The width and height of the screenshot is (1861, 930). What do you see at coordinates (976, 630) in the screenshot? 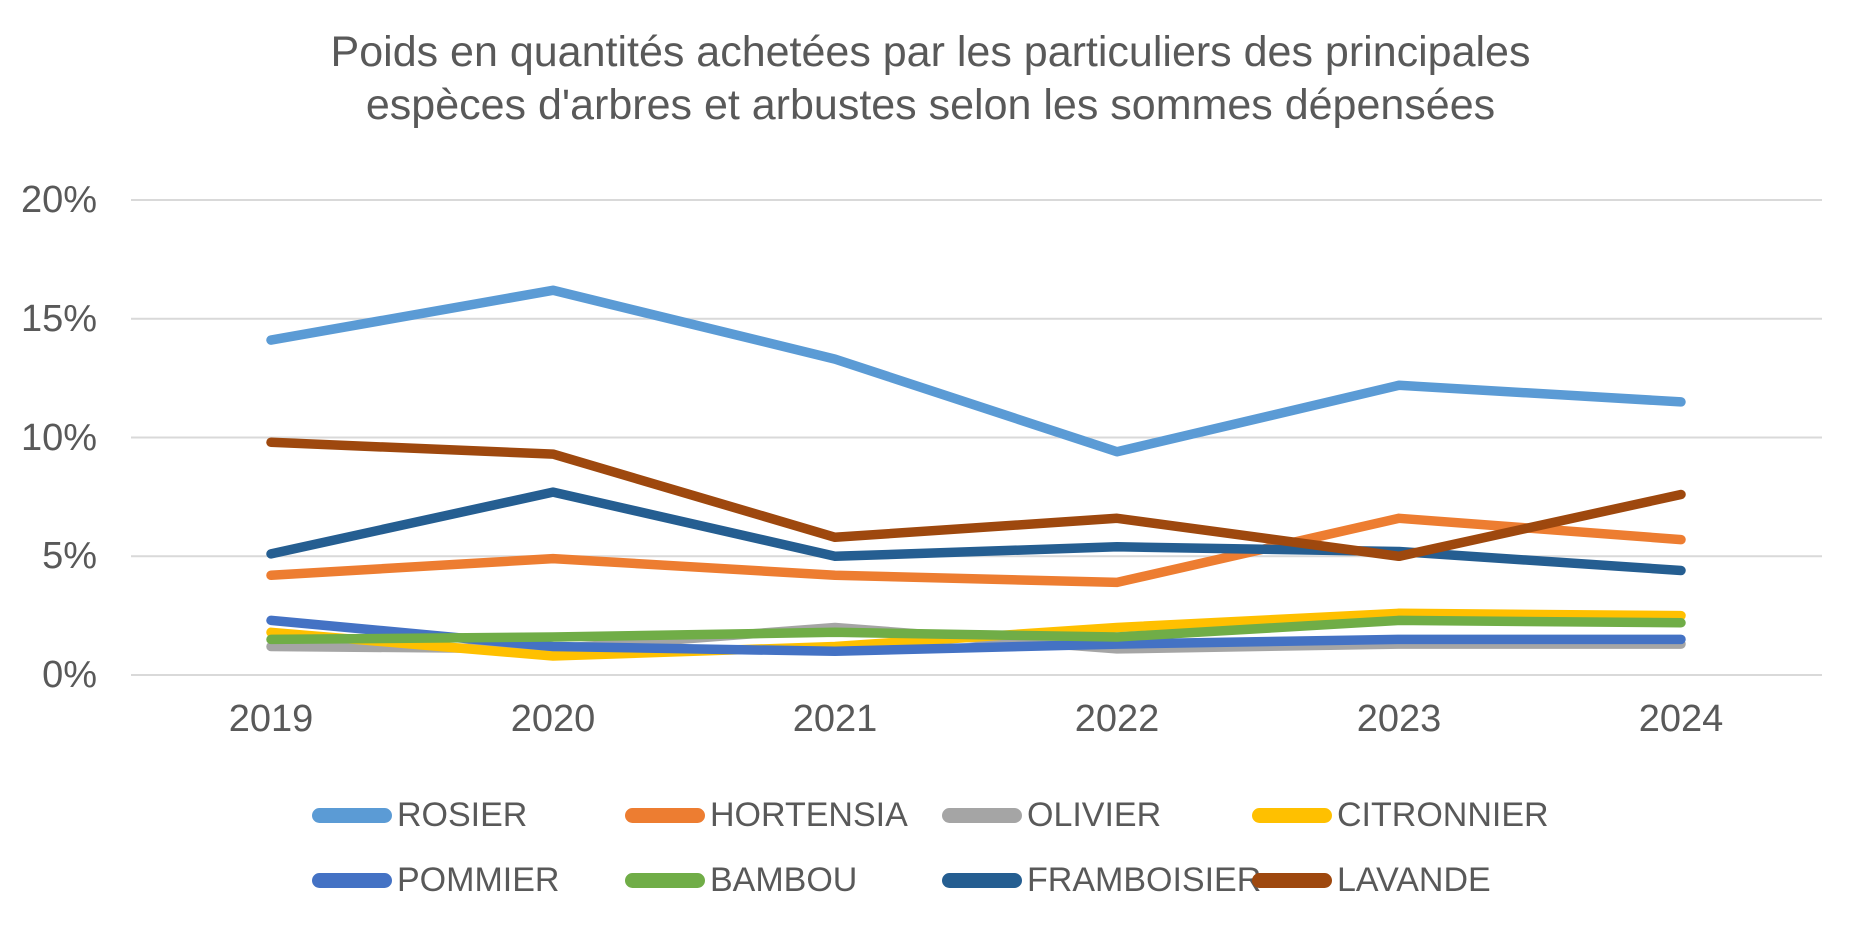
I see `series-line-bambou` at bounding box center [976, 630].